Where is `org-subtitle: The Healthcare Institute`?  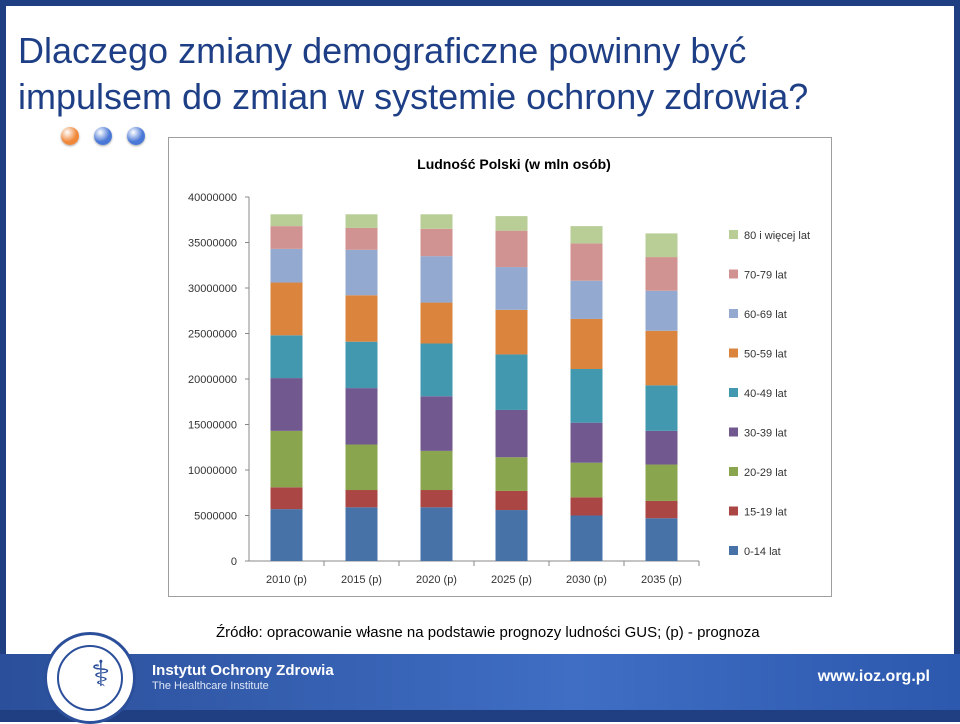
org-subtitle: The Healthcare Institute is located at coordinates (210, 686).